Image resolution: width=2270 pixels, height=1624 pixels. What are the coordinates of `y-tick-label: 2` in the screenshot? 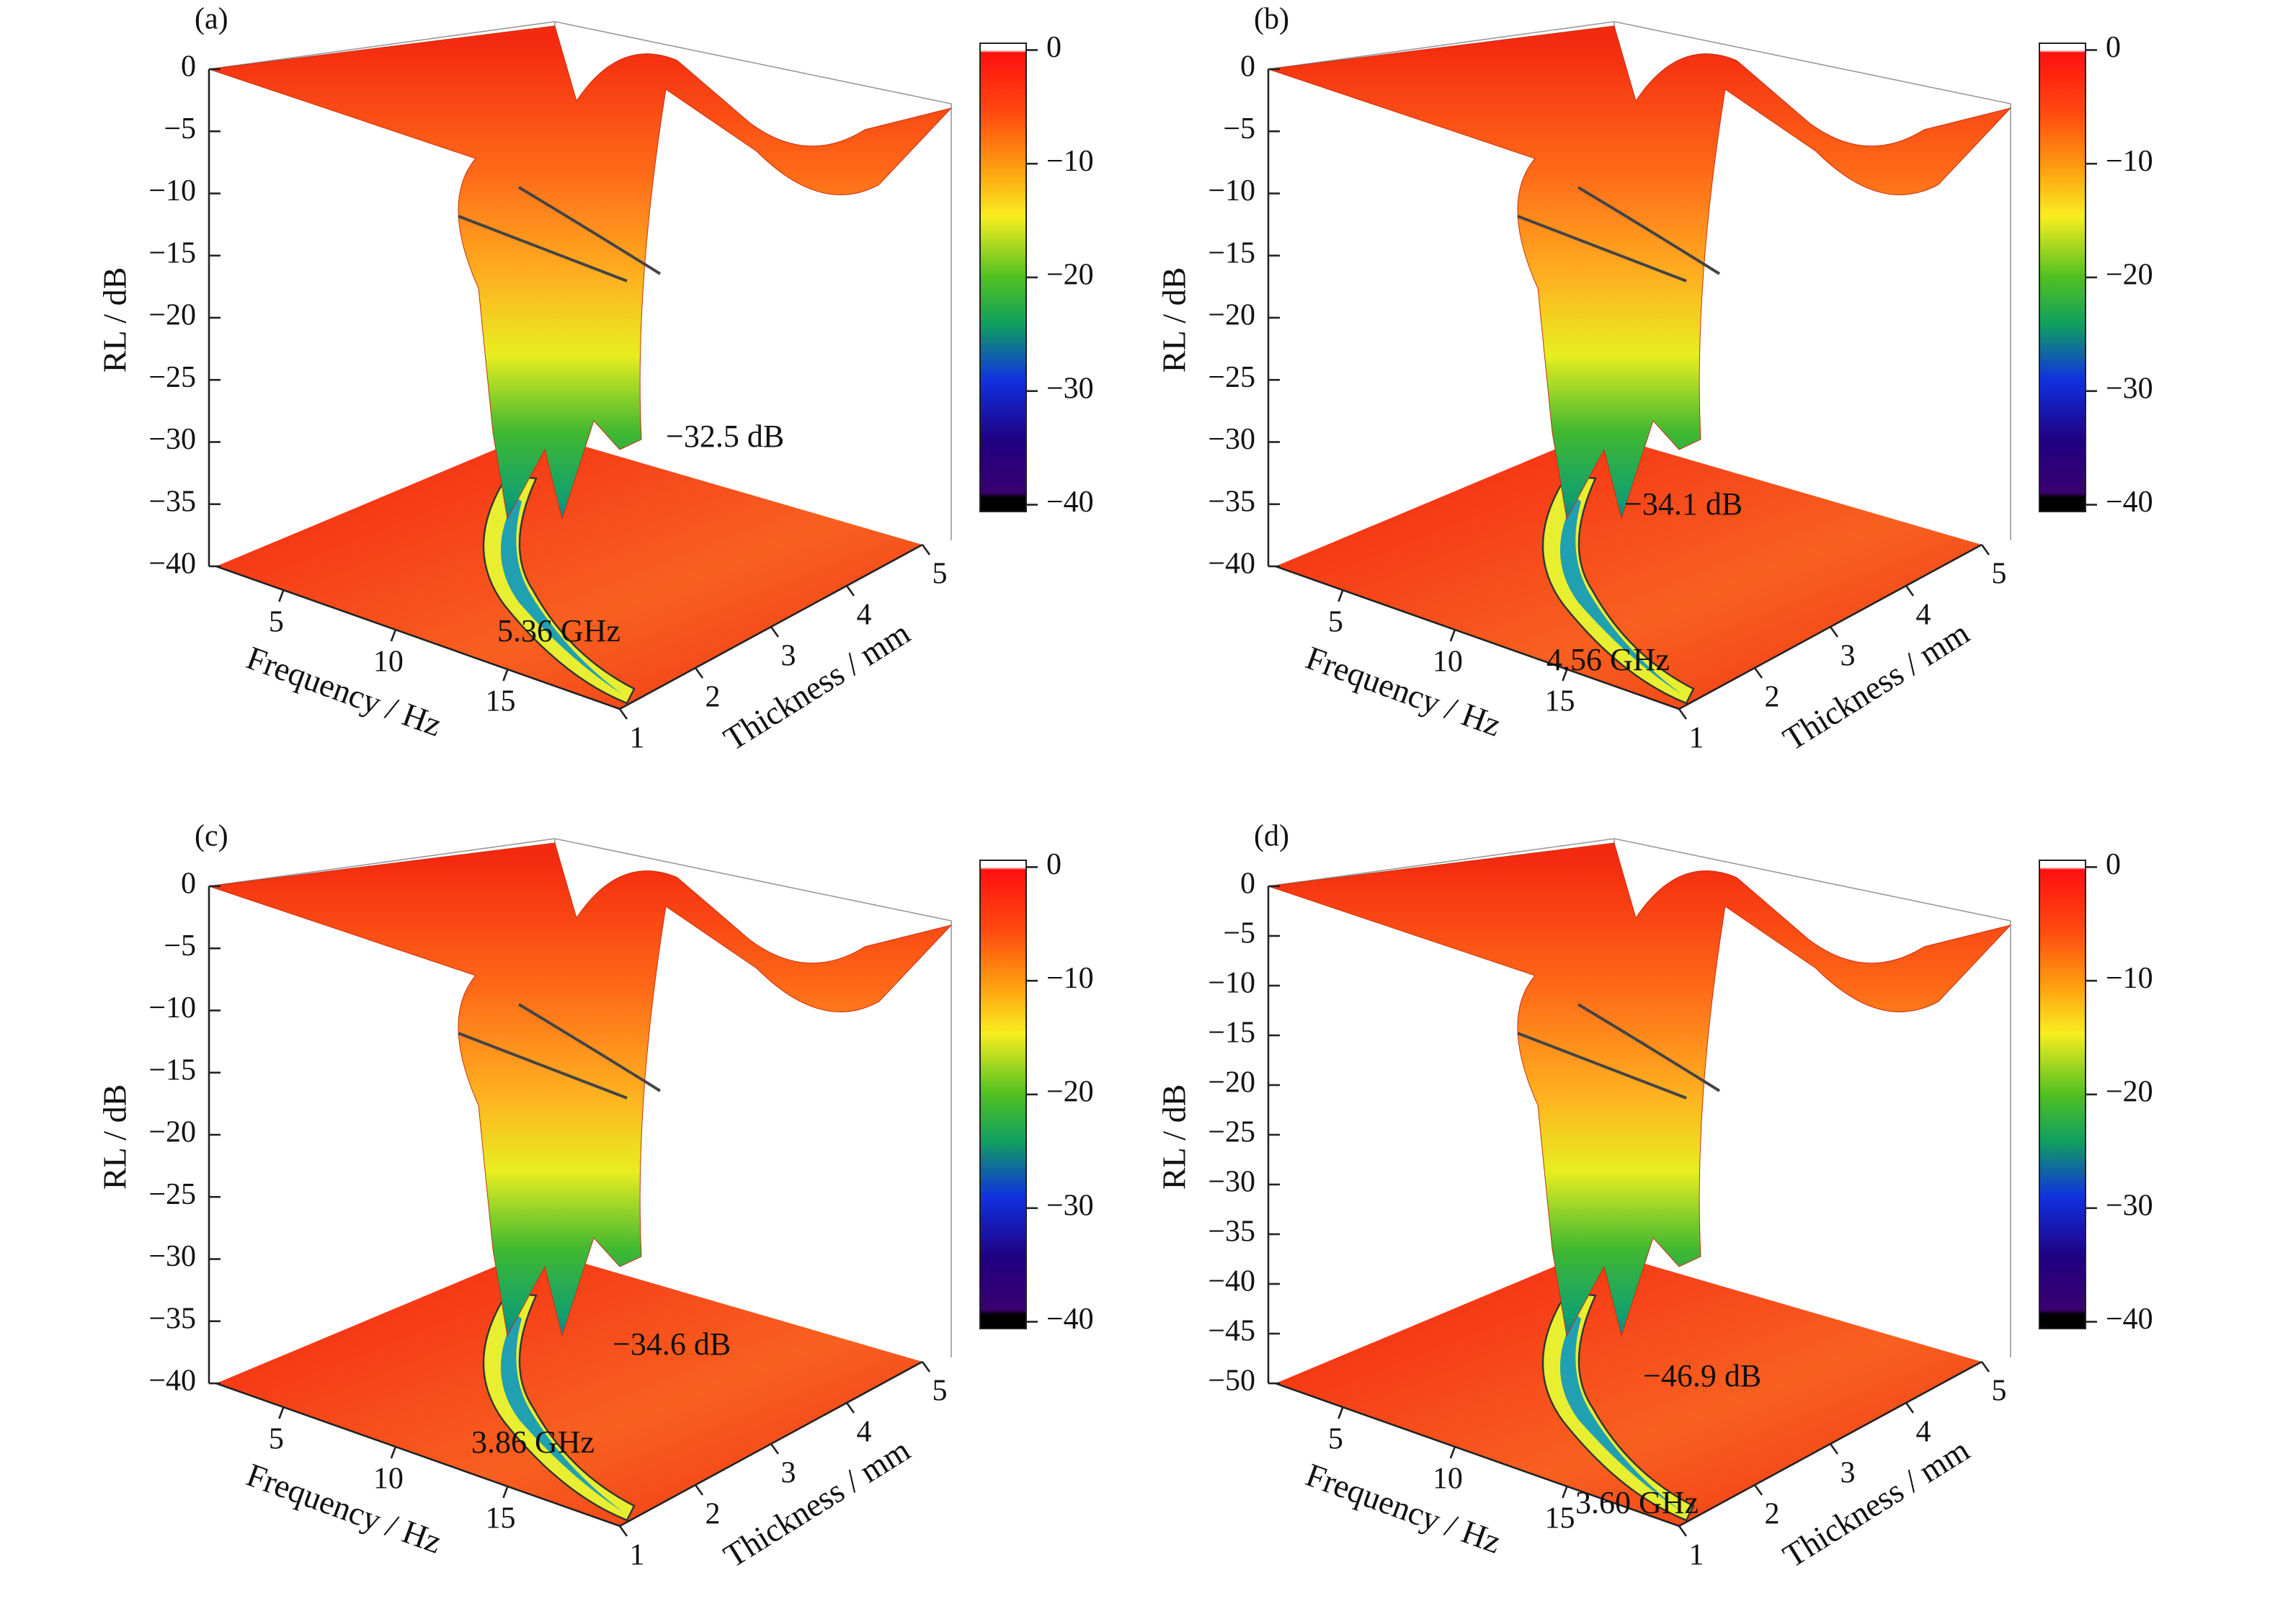 It's located at (1772, 698).